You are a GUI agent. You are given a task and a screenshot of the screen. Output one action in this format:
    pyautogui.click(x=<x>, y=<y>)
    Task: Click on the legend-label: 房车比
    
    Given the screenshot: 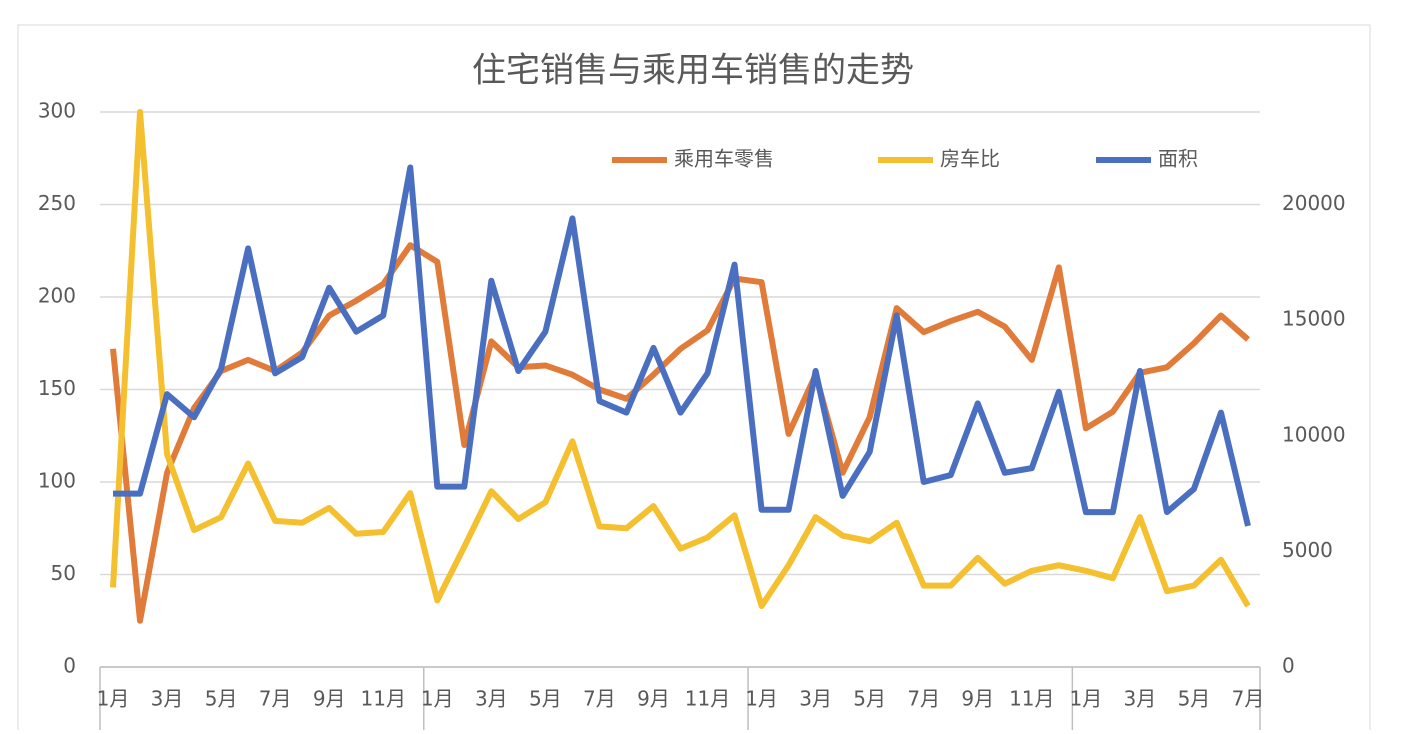 What is the action you would take?
    pyautogui.click(x=970, y=159)
    